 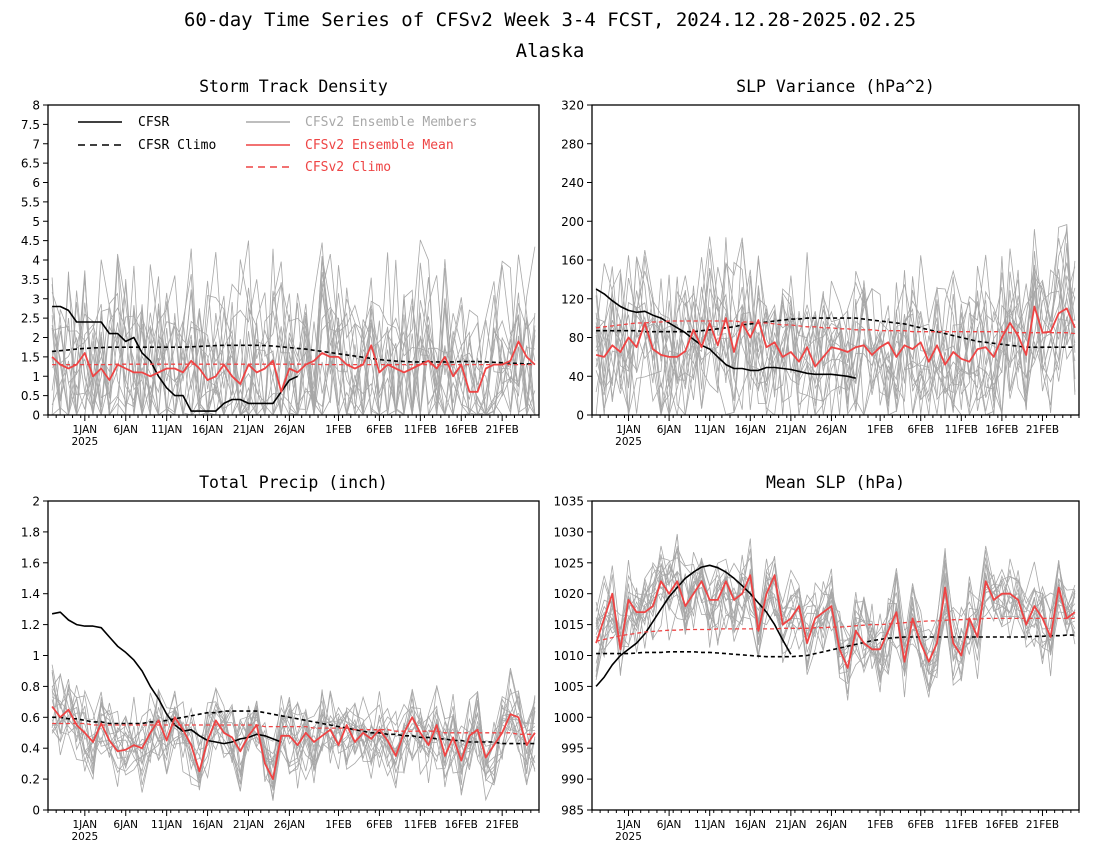 I want to click on y-tick-label: 5, so click(x=36, y=222).